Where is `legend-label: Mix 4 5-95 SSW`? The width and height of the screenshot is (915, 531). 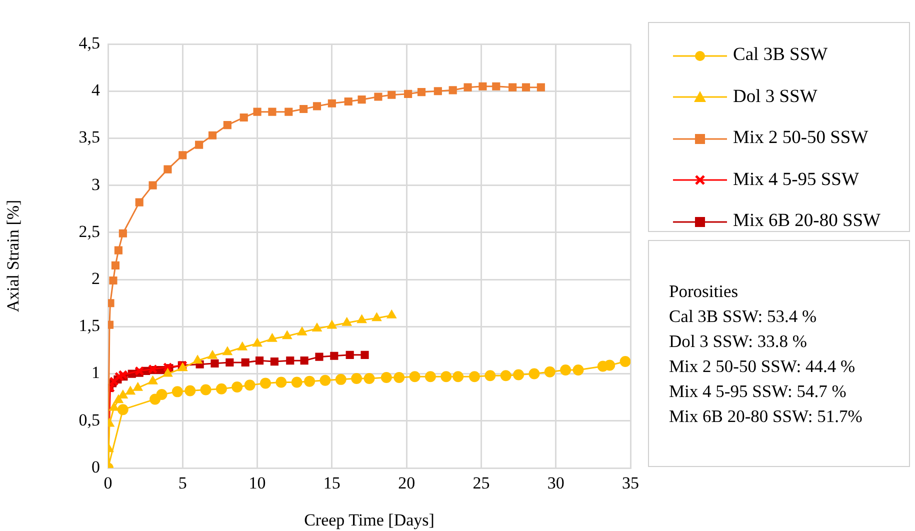 legend-label: Mix 4 5-95 SSW is located at coordinates (796, 180).